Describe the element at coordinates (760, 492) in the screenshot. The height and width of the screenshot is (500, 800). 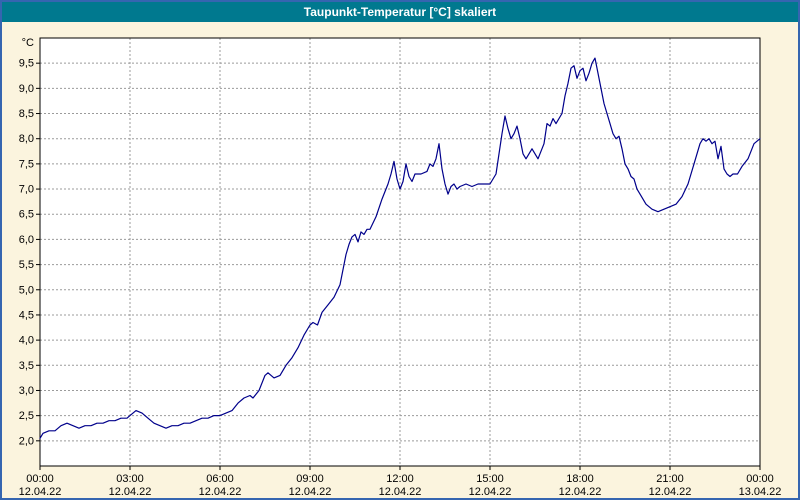
I see `svg-text: 13.04.22` at that location.